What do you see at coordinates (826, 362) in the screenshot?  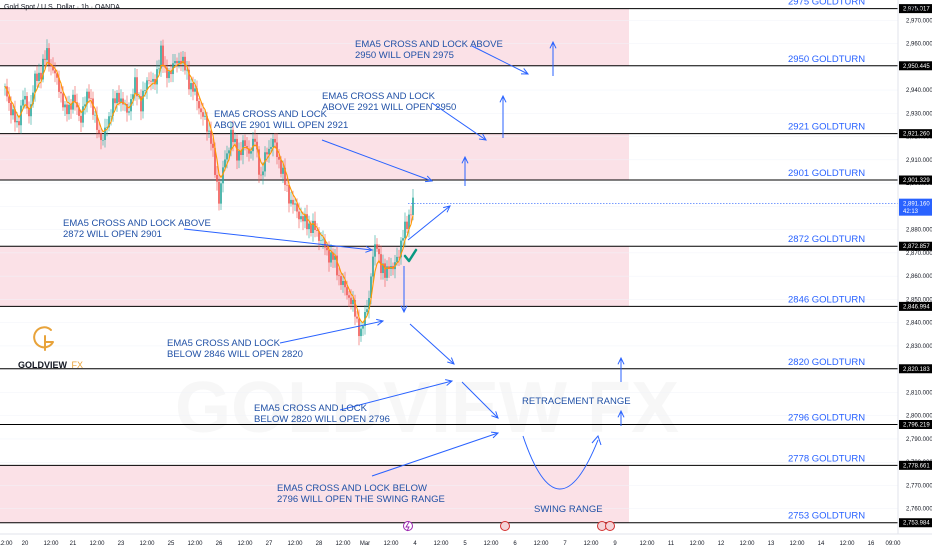 I see `level-label: 2820 GOLDTURN` at bounding box center [826, 362].